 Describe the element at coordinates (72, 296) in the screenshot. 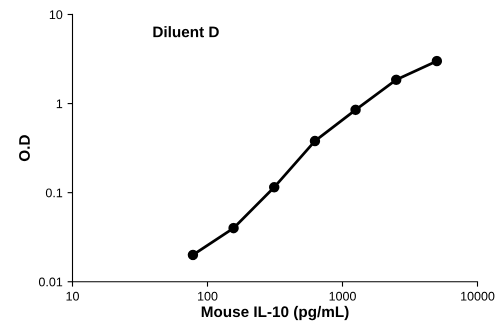

I see `x-tick-label: 10` at that location.